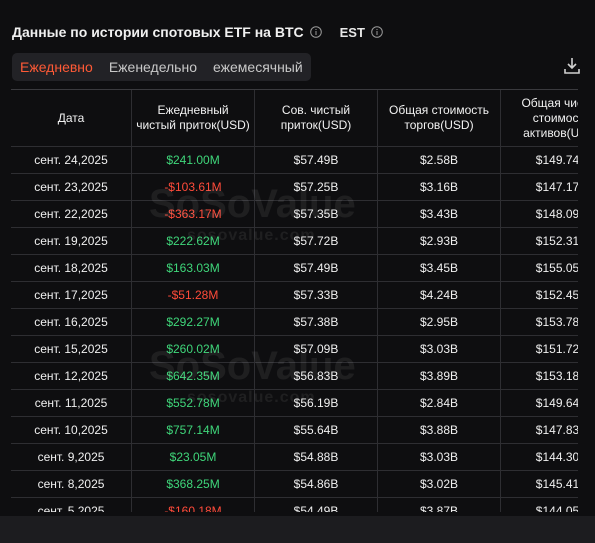 This screenshot has height=543, width=595. Describe the element at coordinates (439, 484) in the screenshot. I see `row-trade-value: $3.02B` at that location.